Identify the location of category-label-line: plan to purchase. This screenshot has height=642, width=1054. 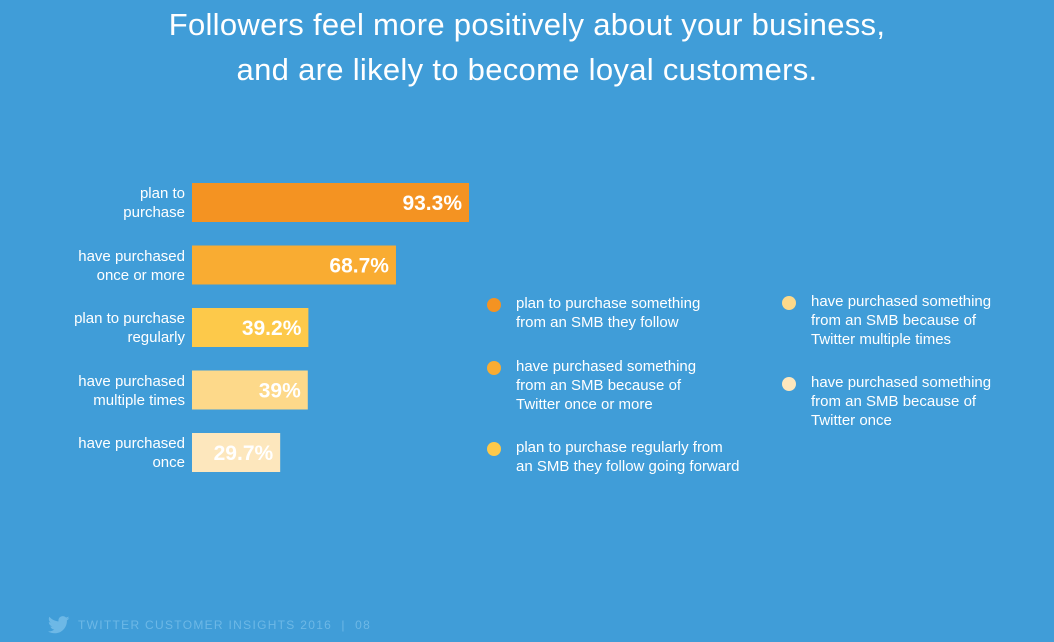
(129, 318).